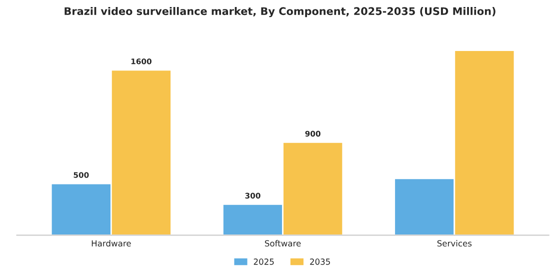 The height and width of the screenshot is (280, 560). What do you see at coordinates (111, 243) in the screenshot?
I see `x-tick-label: Hardware` at bounding box center [111, 243].